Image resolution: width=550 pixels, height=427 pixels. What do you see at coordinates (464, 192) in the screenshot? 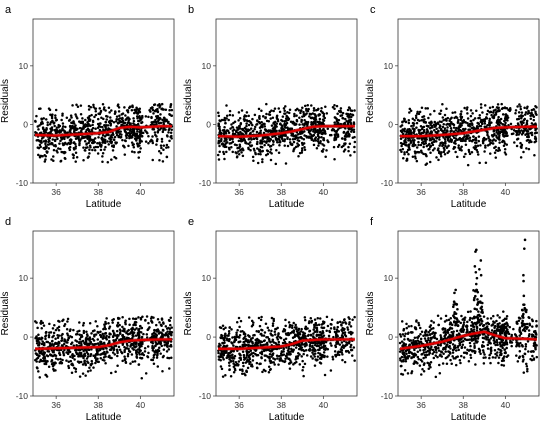
I see `x-tick-label: 38` at bounding box center [464, 192].